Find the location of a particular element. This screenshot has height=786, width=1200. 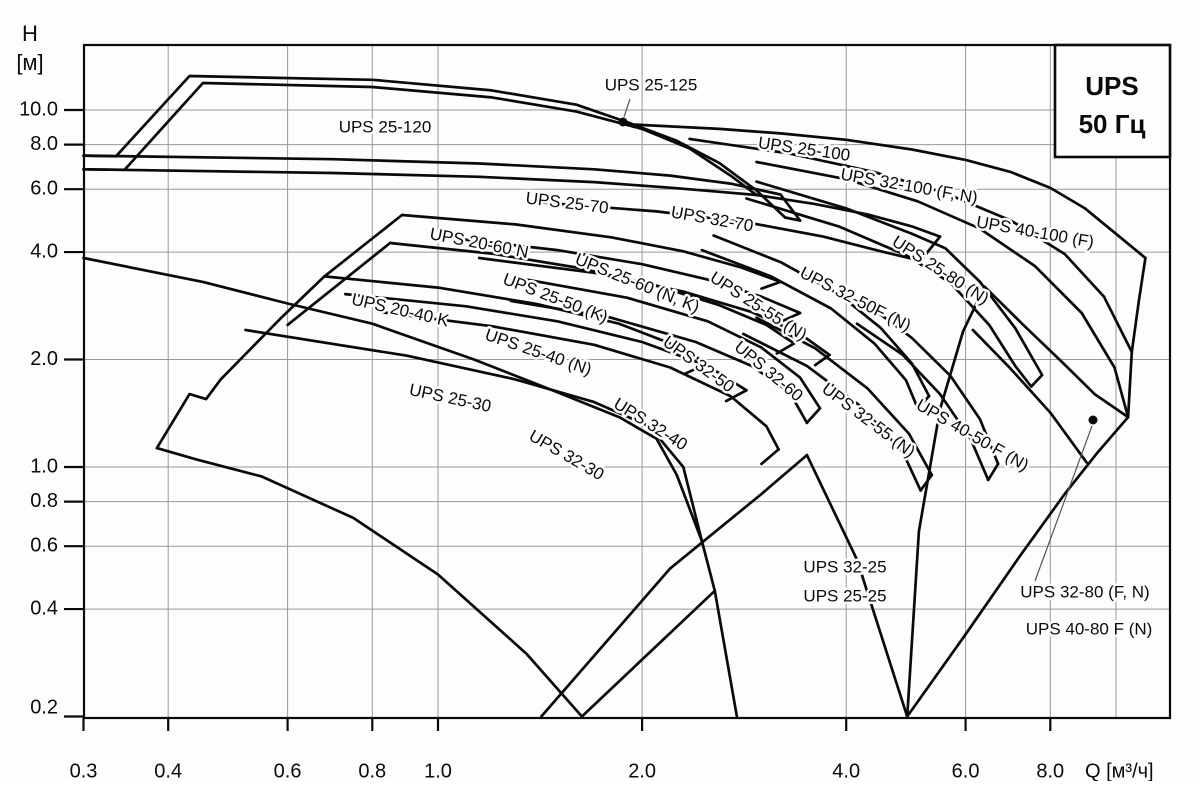

x-tick-label: 8.0 is located at coordinates (1050, 770).